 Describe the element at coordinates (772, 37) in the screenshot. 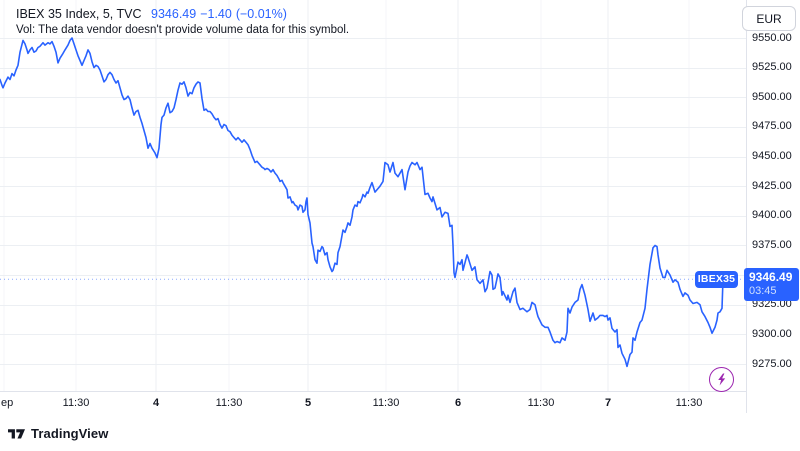

I see `price-axis-label: 9550.00` at that location.